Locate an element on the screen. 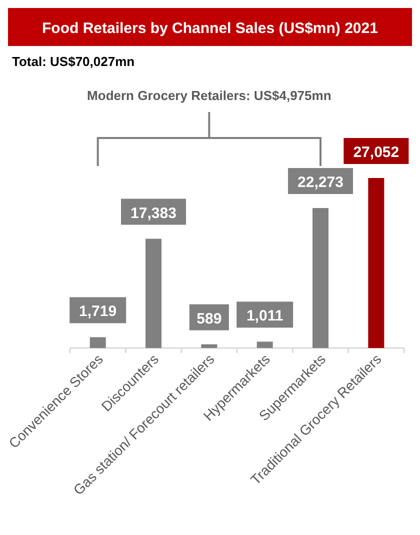  data-label: 1,011 is located at coordinates (265, 316).